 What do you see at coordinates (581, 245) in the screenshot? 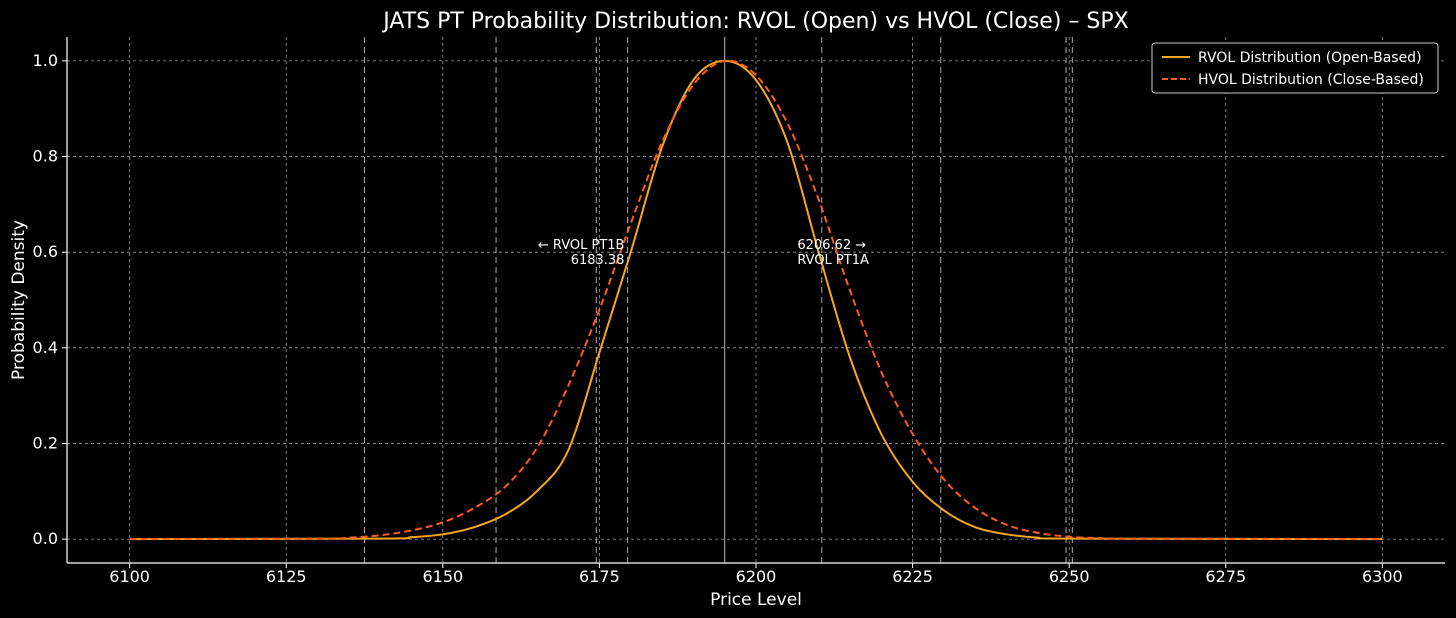
I see `annotation-line: ← RVOL PT1B` at bounding box center [581, 245].